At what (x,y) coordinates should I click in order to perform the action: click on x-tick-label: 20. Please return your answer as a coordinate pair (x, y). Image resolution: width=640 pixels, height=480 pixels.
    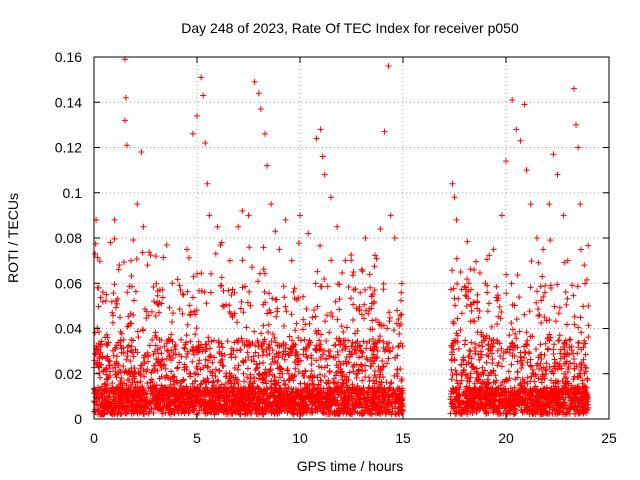
    Looking at the image, I should click on (506, 438).